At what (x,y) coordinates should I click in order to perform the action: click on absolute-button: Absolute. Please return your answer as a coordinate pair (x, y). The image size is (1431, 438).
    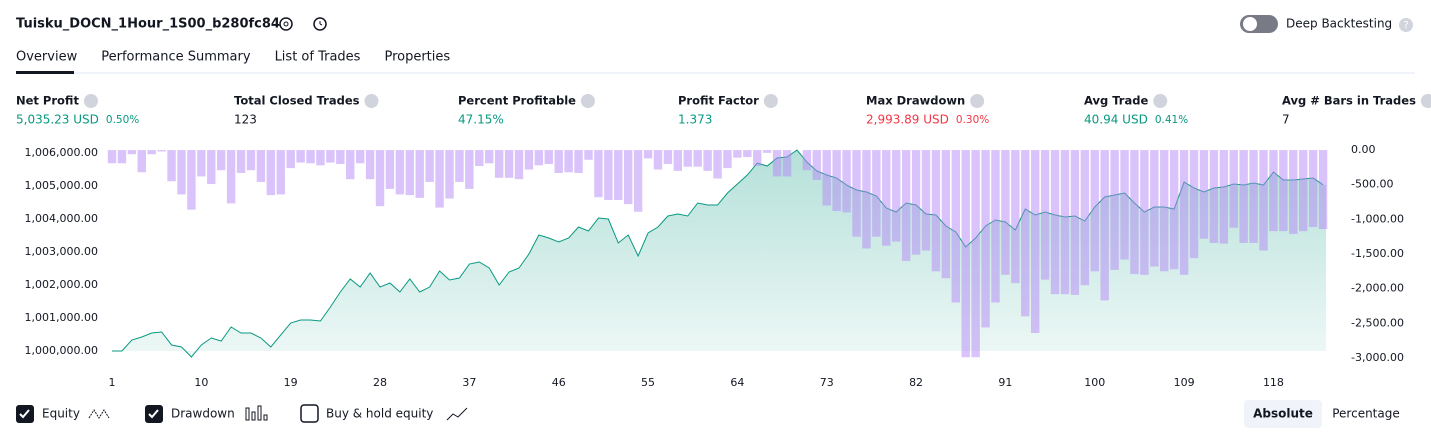
    Looking at the image, I should click on (1283, 414).